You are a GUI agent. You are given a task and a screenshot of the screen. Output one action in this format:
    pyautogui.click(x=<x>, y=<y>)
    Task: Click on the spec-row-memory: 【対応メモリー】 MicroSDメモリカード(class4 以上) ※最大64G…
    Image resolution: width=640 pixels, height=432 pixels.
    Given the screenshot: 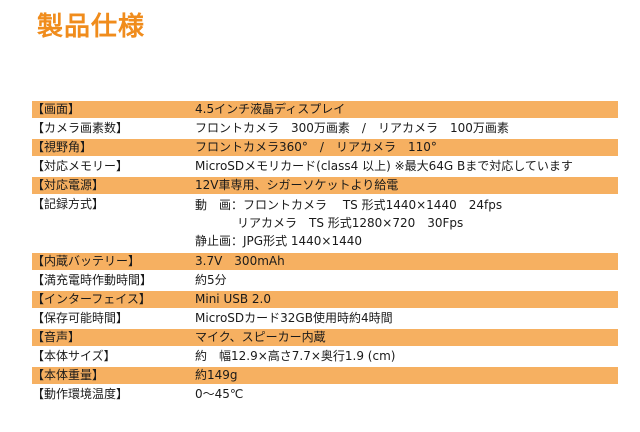 What is the action you would take?
    pyautogui.click(x=325, y=166)
    